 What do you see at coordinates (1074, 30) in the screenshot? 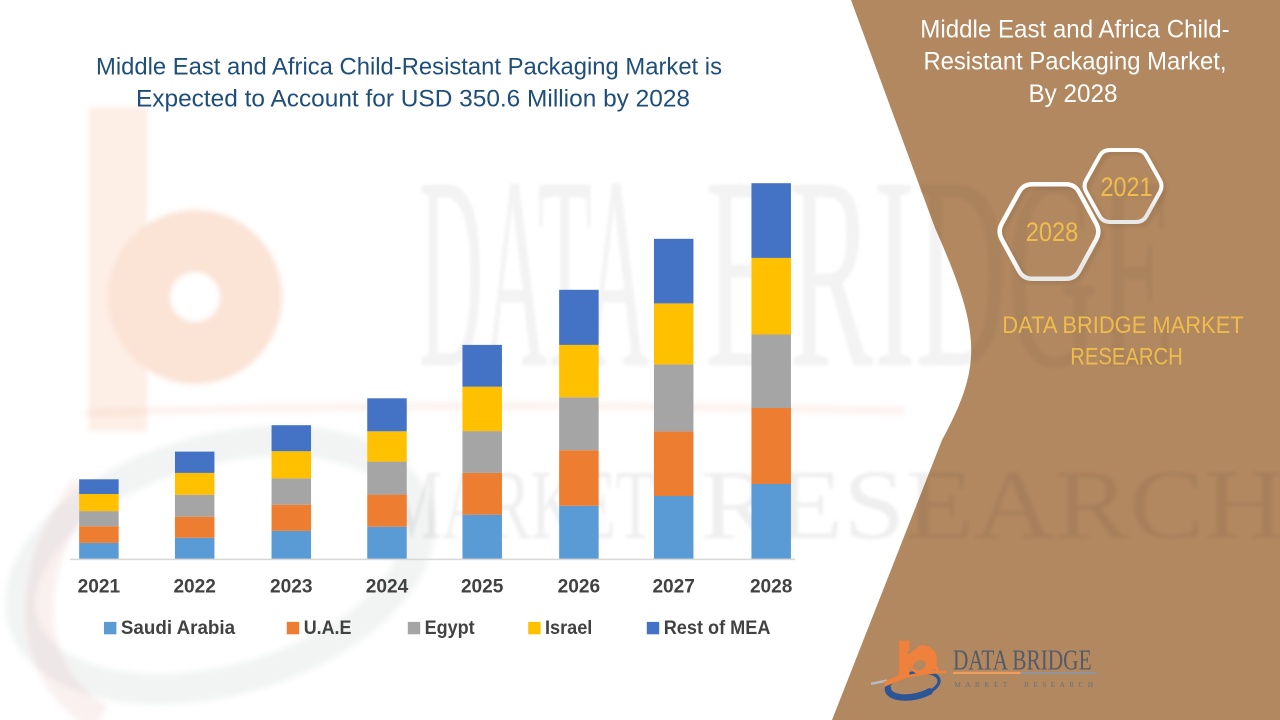
I see `svg-text: Middle East and Africa Child-` at bounding box center [1074, 30].